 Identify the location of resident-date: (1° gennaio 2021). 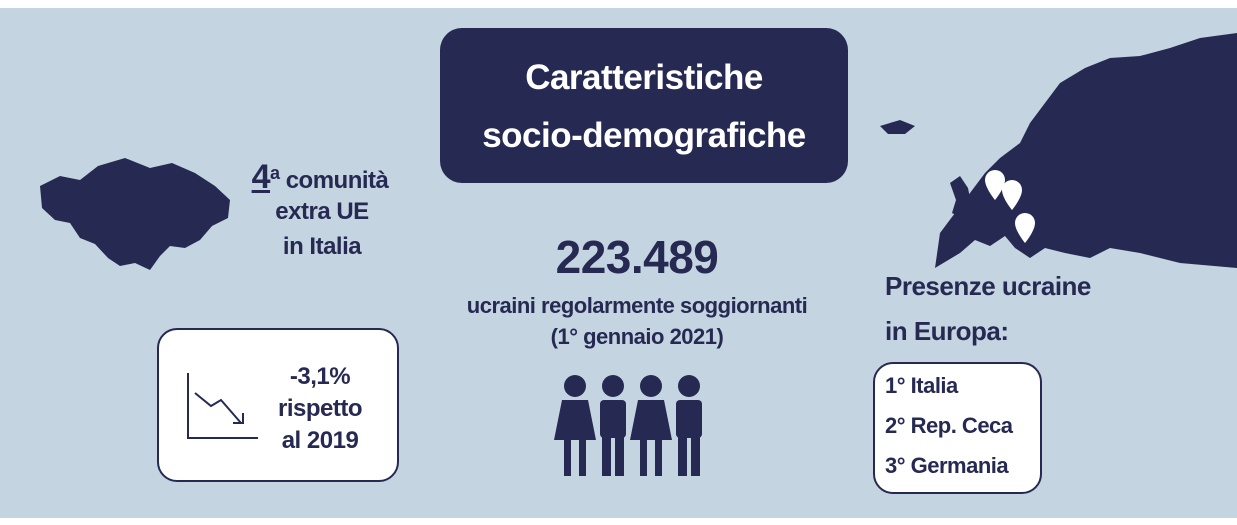
(637, 336).